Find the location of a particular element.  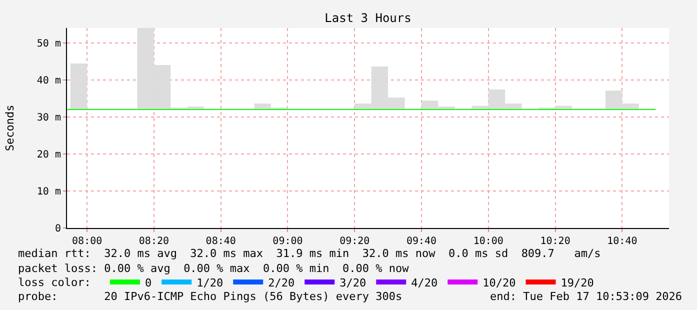

y-tick-label: 40 m is located at coordinates (48, 80).